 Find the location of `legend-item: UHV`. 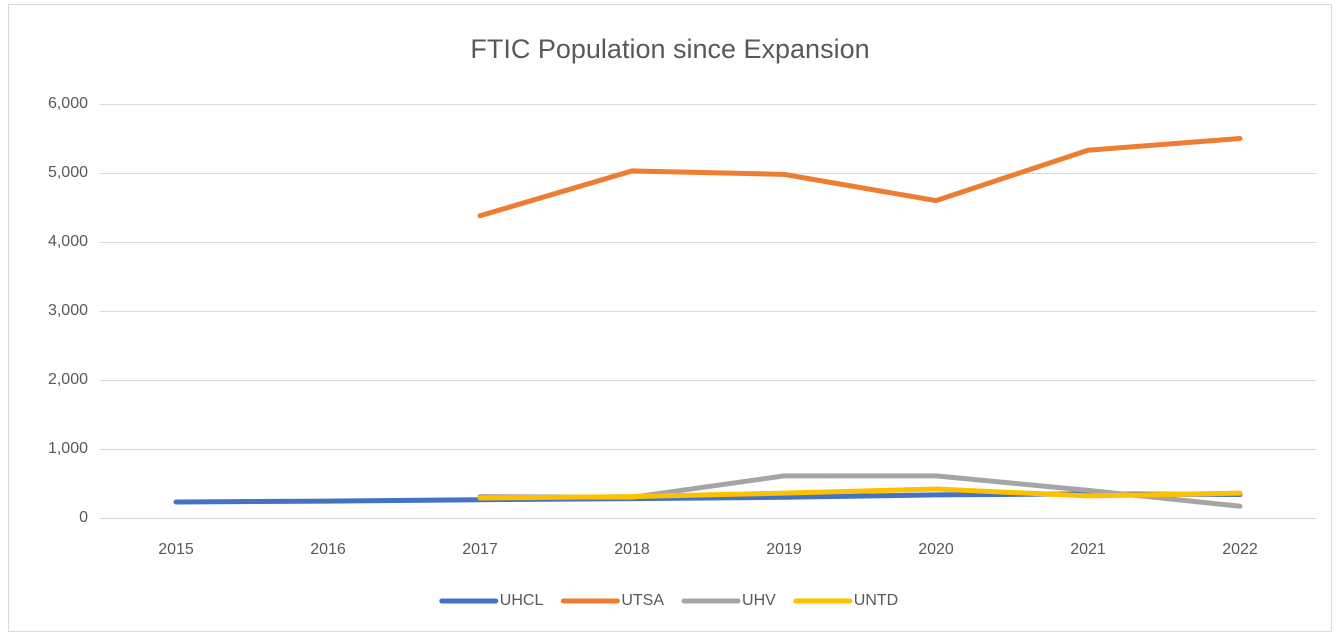

legend-item: UHV is located at coordinates (728, 600).